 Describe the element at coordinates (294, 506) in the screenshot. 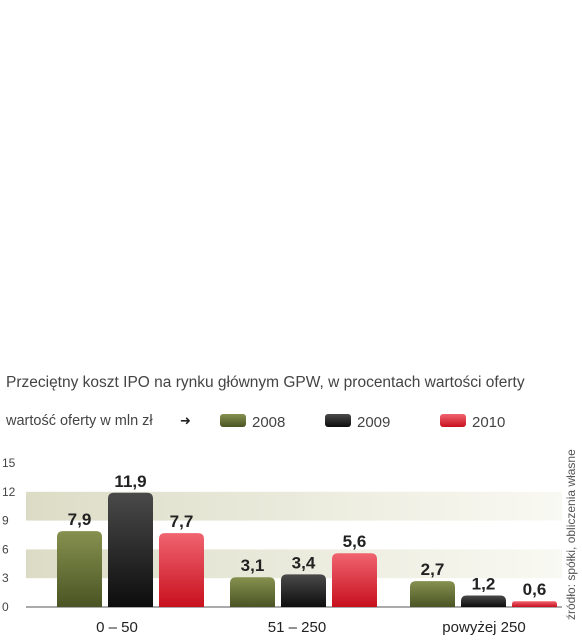

I see `grid-band` at that location.